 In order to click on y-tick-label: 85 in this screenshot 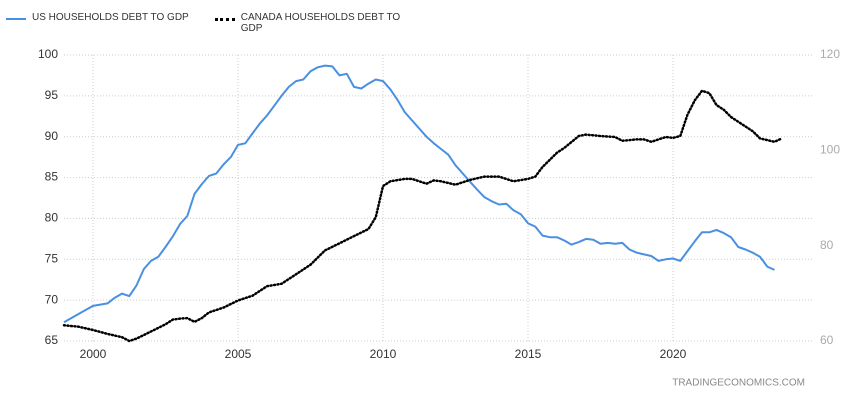, I will do `click(52, 177)`.